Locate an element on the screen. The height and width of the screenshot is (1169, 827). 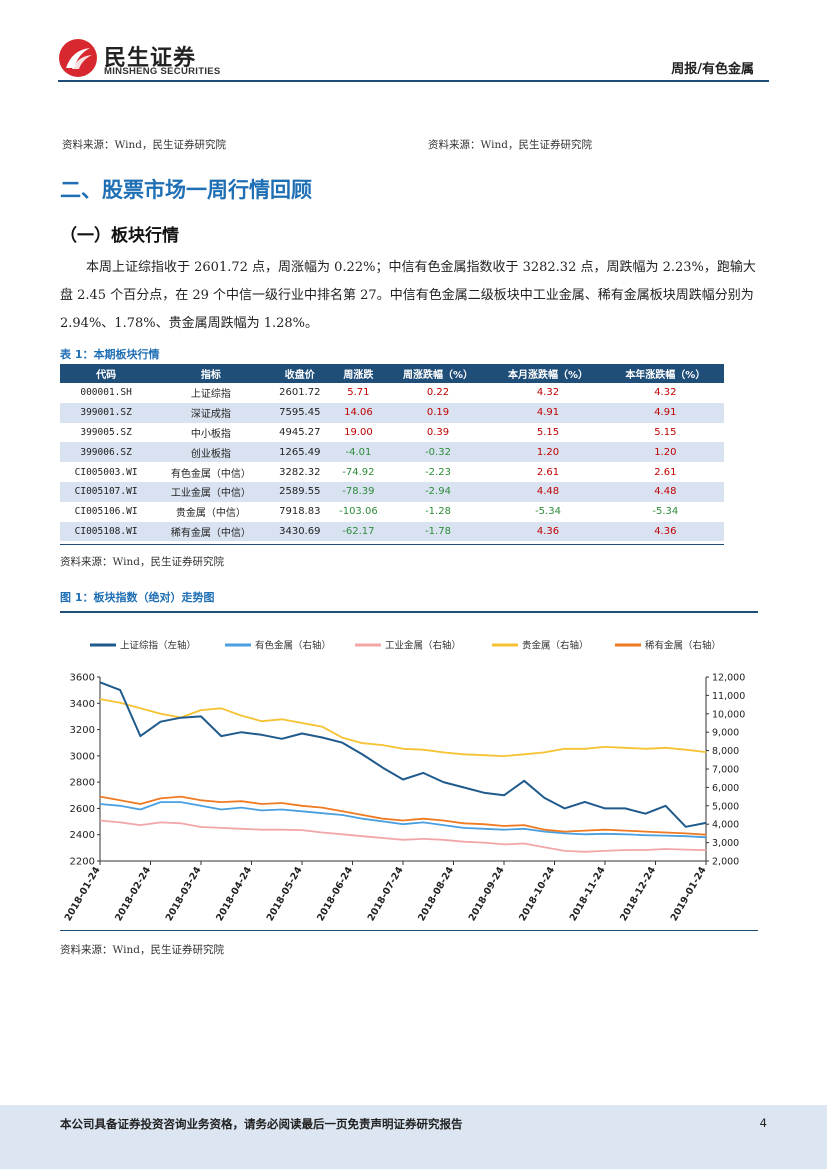
table-cell: 0.19 is located at coordinates (438, 412).